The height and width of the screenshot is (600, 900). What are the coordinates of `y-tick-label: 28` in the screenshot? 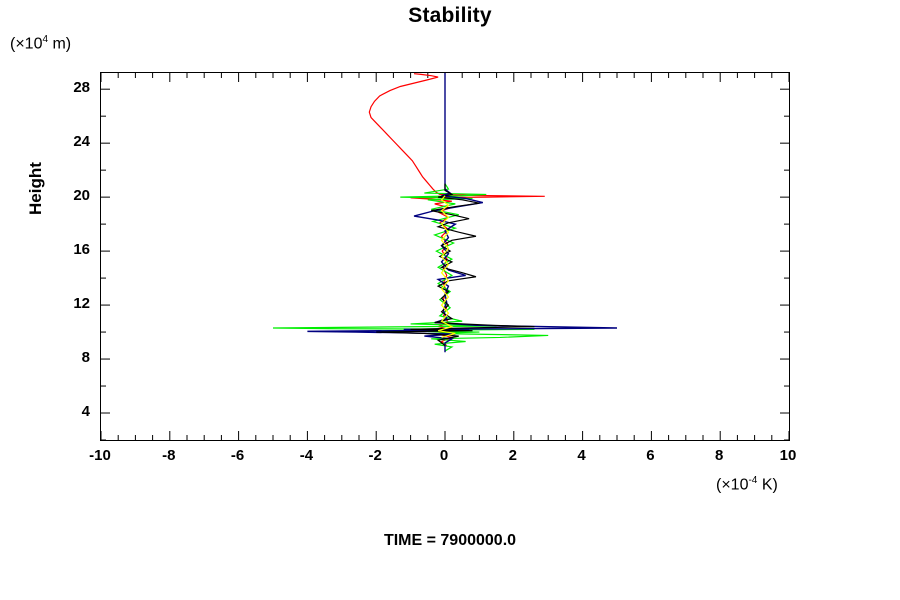 It's located at (81, 88).